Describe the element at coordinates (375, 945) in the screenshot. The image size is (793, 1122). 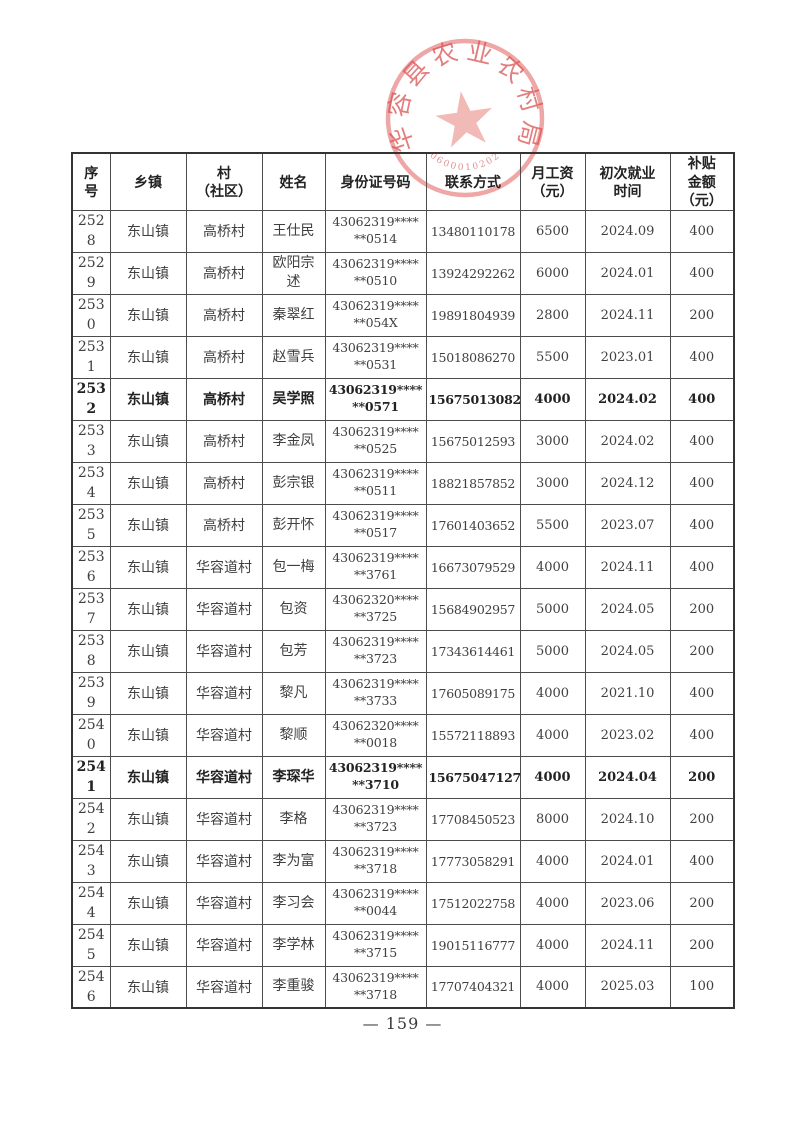
I see `cell-id-number: 43062319**** **3715` at that location.